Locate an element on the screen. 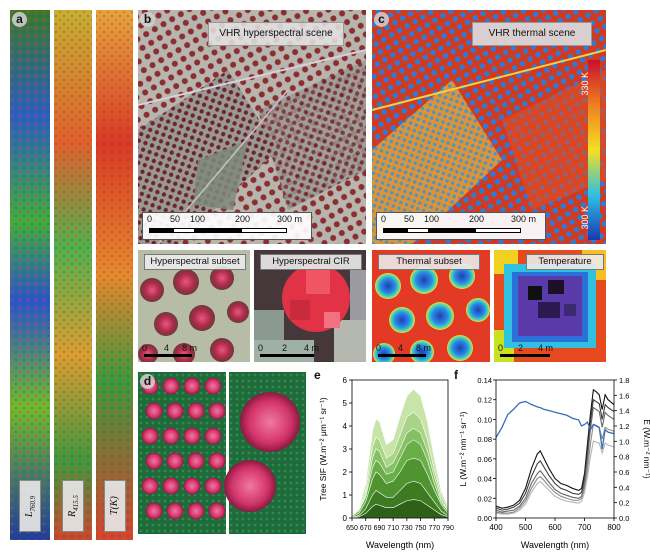 Image resolution: width=650 pixels, height=556 pixels. y-tick-label: 3 is located at coordinates (345, 449).